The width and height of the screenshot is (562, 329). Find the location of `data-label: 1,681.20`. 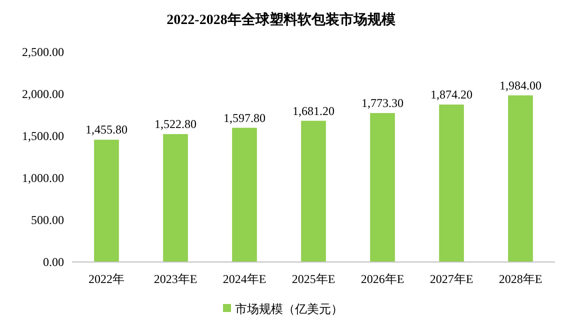

data-label: 1,681.20 is located at coordinates (313, 111).